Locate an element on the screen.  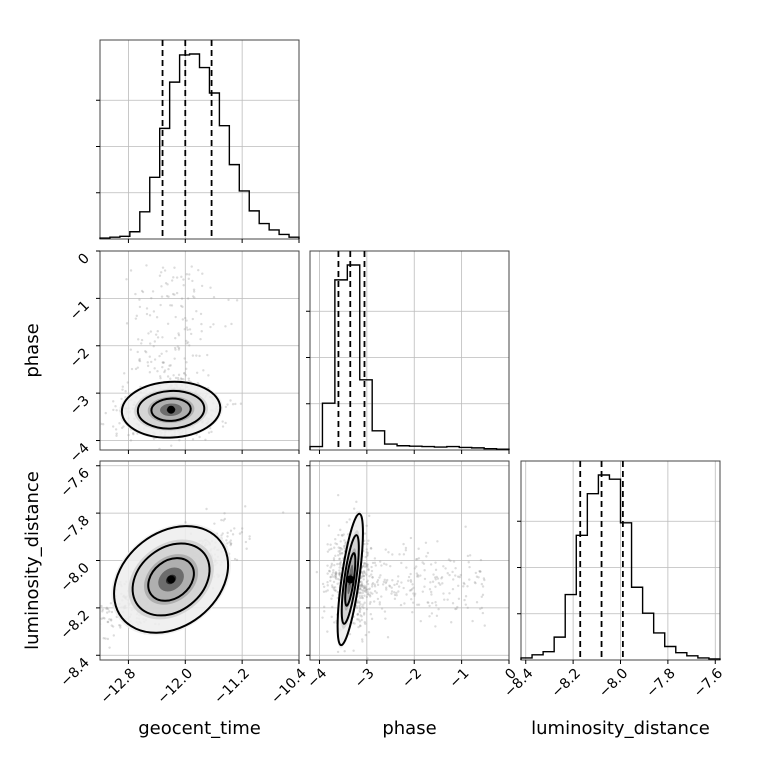
x-tick-label-phase: −2 is located at coordinates (412, 679).